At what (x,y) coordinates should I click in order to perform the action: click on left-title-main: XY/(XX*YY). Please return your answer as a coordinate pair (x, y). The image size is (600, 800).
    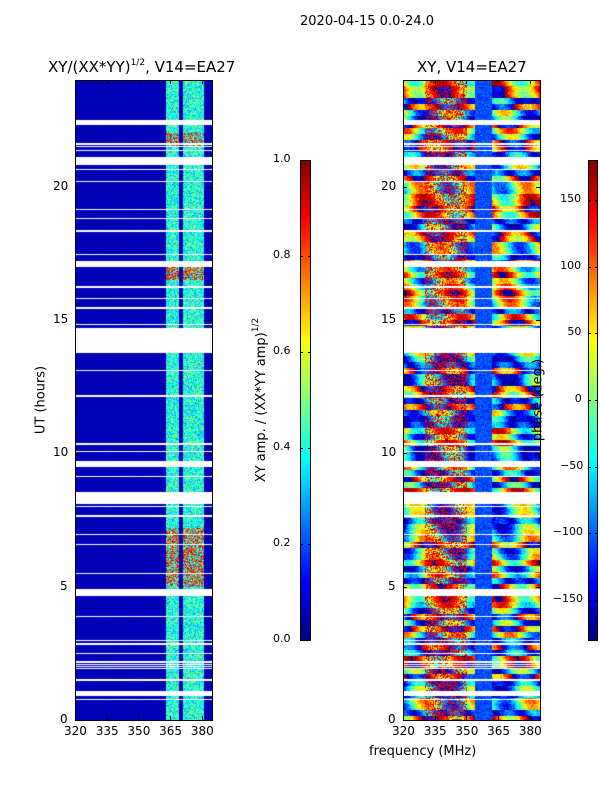
    Looking at the image, I should click on (89, 67).